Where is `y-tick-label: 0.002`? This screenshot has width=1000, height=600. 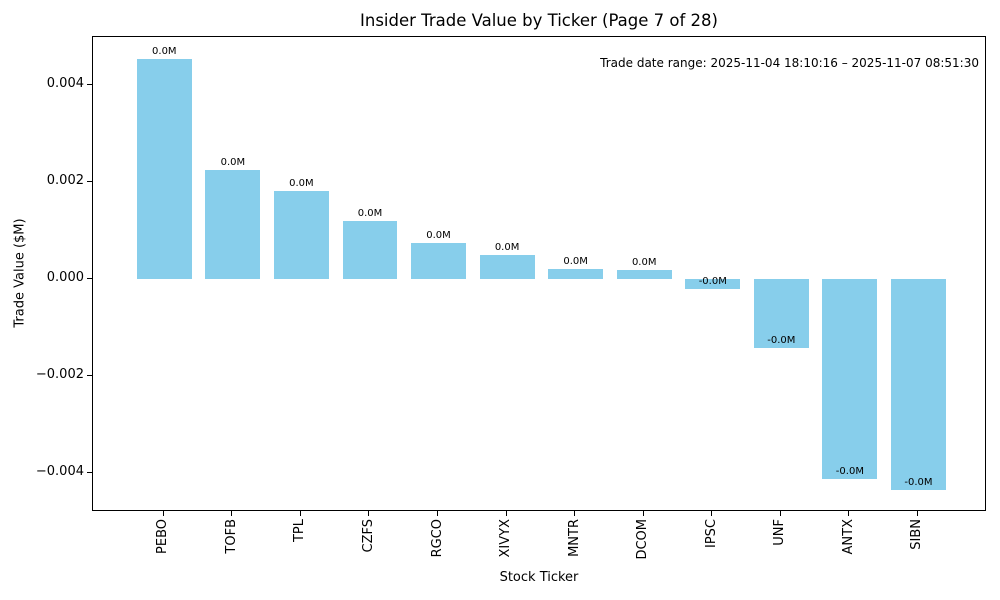
y-tick-label: 0.002 is located at coordinates (65, 181).